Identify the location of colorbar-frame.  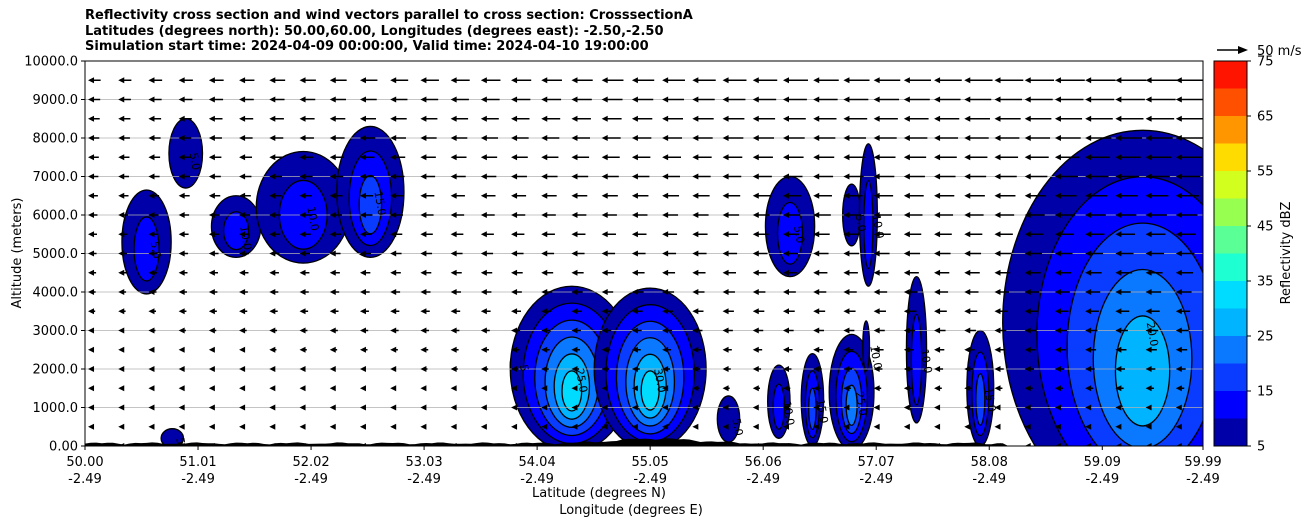
(1230, 253).